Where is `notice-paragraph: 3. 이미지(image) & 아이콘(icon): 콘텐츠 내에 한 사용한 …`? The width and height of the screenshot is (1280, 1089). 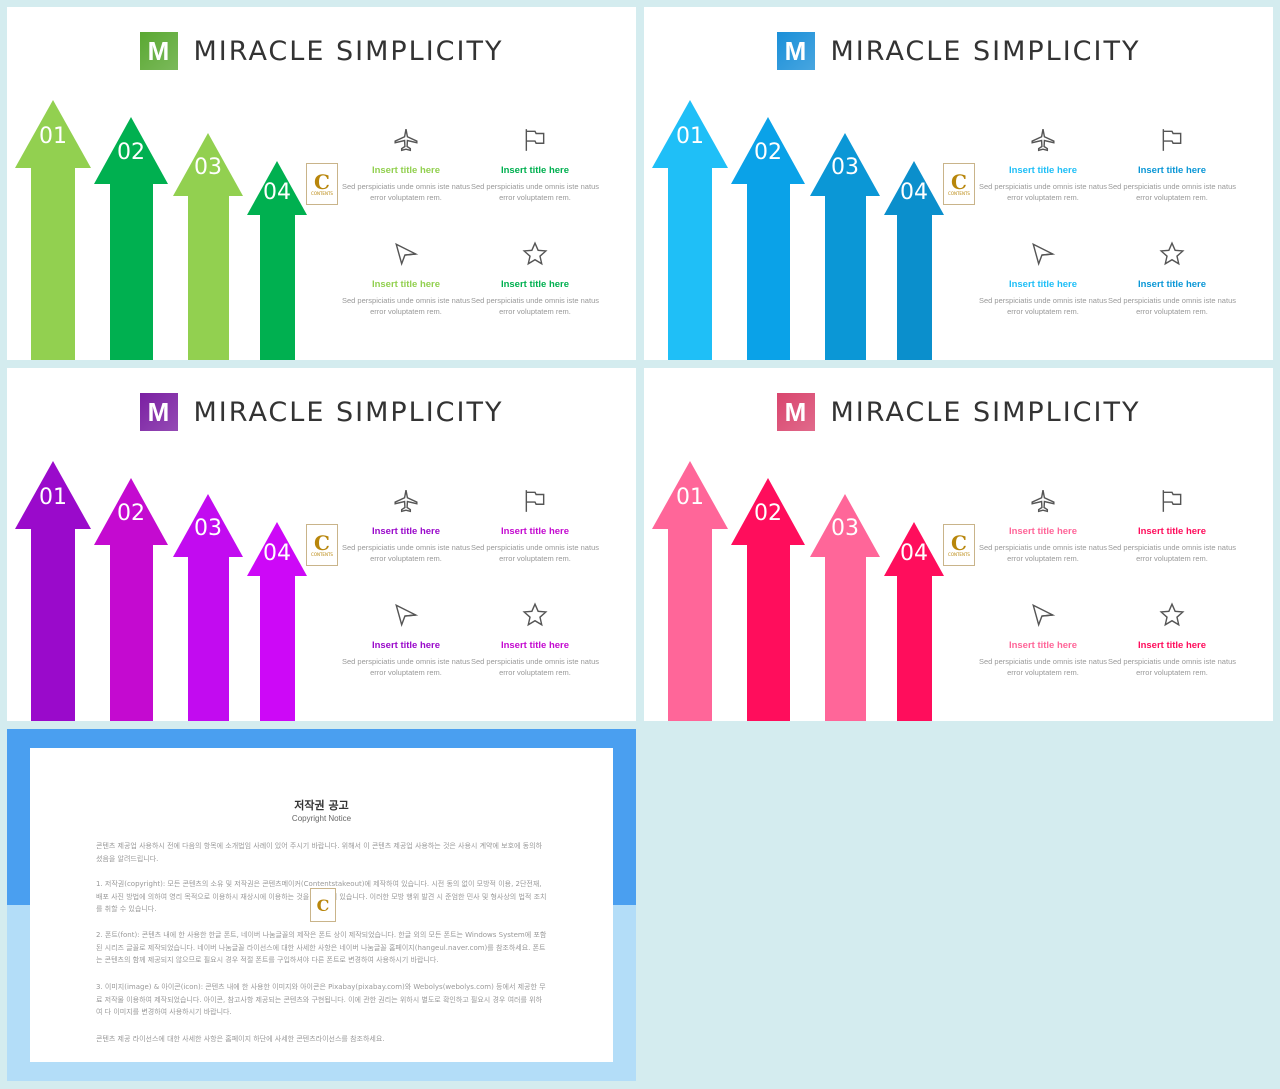 notice-paragraph: 3. 이미지(image) & 아이콘(icon): 콘텐츠 내에 한 사용한 … is located at coordinates (321, 999).